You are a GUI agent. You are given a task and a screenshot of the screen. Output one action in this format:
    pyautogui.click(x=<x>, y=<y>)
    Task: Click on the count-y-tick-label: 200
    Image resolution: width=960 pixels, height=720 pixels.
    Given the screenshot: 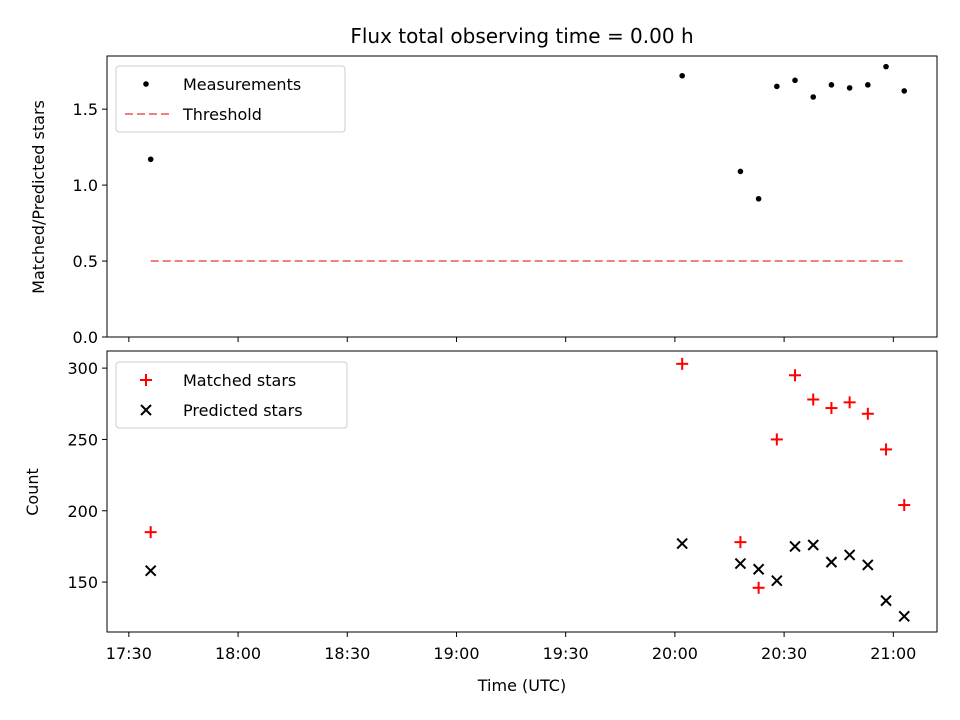 What is the action you would take?
    pyautogui.click(x=82, y=511)
    